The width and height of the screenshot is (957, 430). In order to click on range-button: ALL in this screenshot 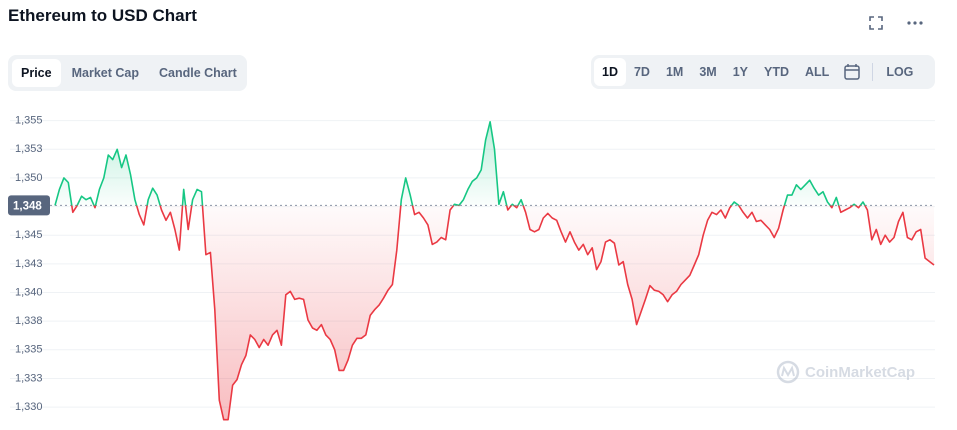, I will do `click(817, 72)`.